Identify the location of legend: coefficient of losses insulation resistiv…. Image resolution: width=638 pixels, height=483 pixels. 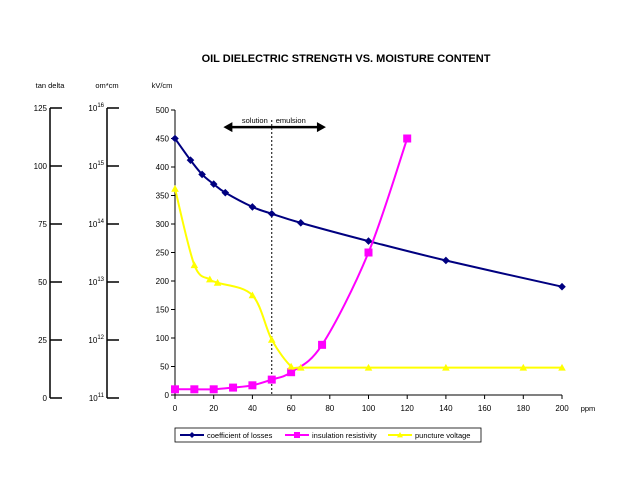
(328, 435).